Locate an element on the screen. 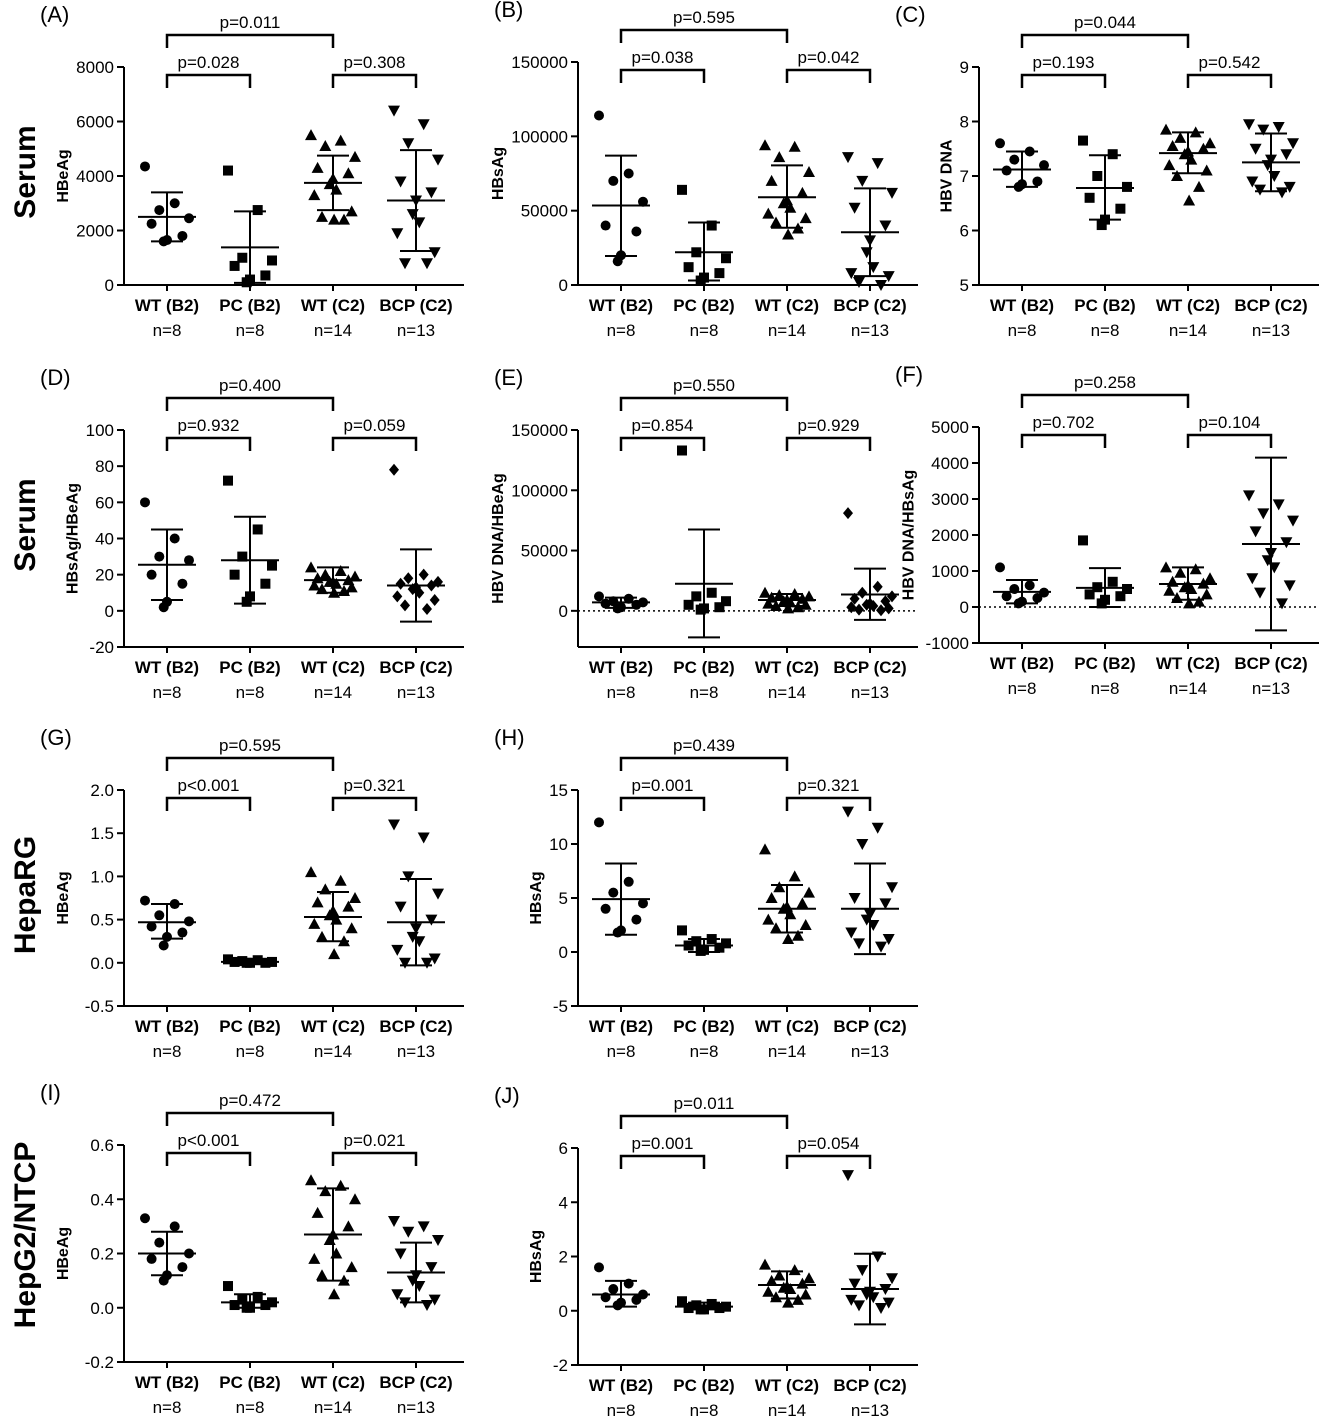 Image resolution: width=1334 pixels, height=1420 pixels. y-tick-label: 1000 is located at coordinates (950, 571).